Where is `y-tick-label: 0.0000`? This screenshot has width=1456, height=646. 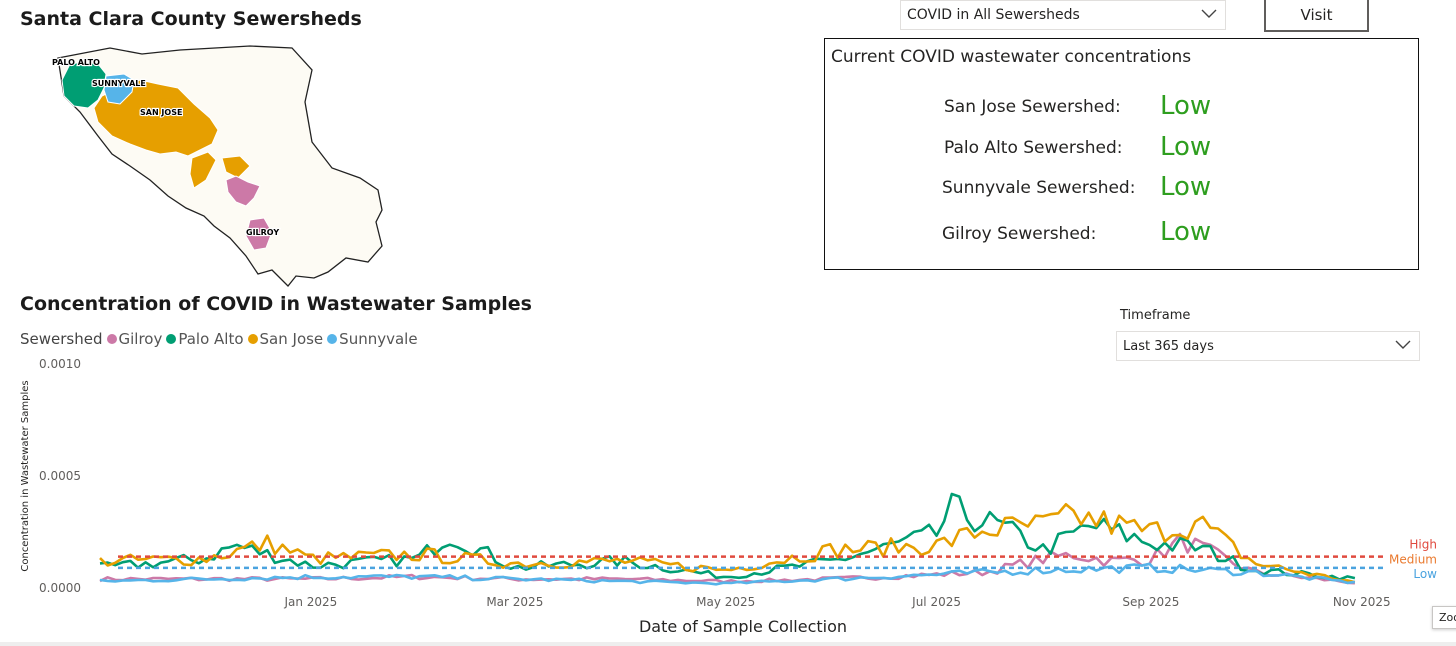 y-tick-label: 0.0000 is located at coordinates (60, 588).